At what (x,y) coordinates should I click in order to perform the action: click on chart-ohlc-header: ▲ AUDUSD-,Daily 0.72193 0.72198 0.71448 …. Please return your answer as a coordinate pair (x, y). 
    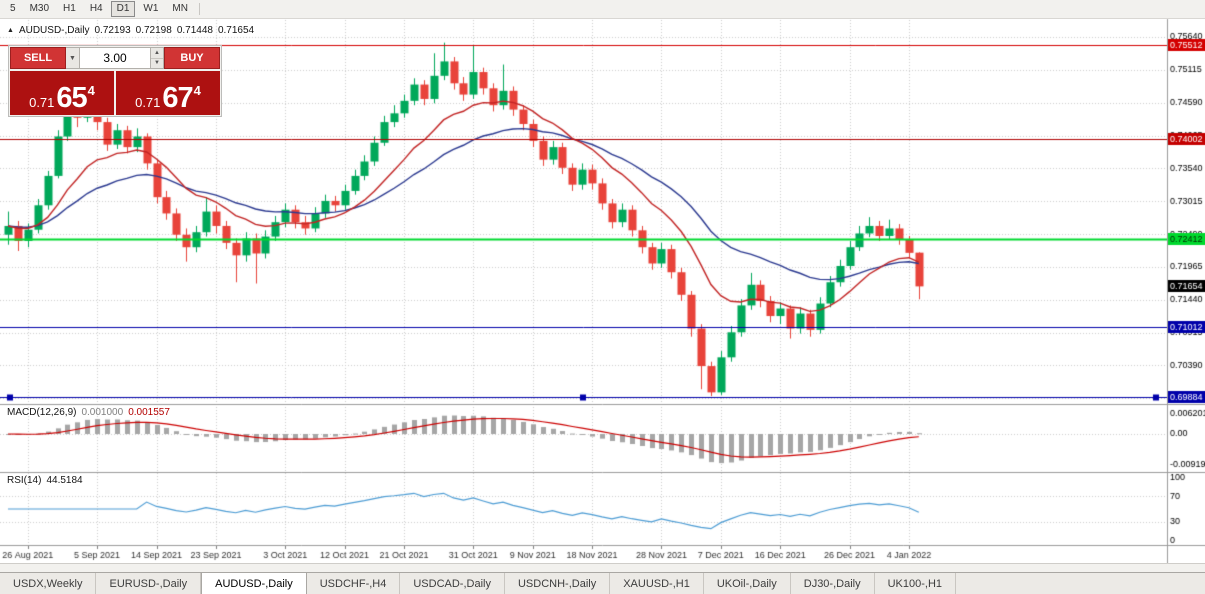
    Looking at the image, I should click on (130, 30).